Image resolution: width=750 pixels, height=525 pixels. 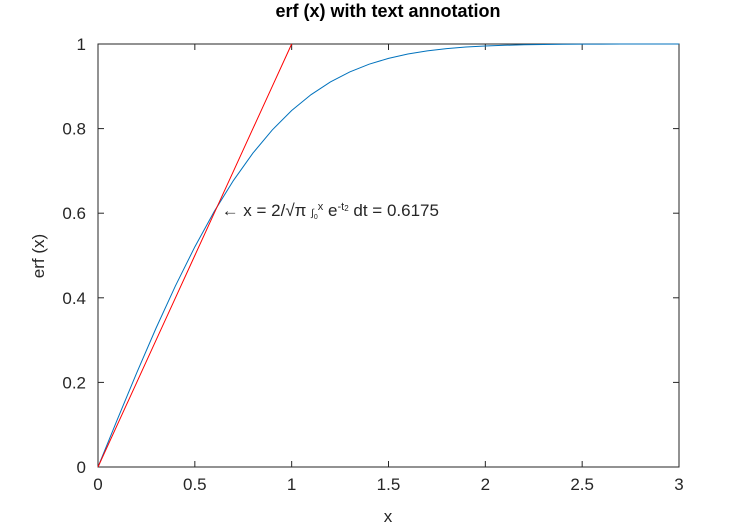 I want to click on annotation-part: 2, so click(x=346, y=208).